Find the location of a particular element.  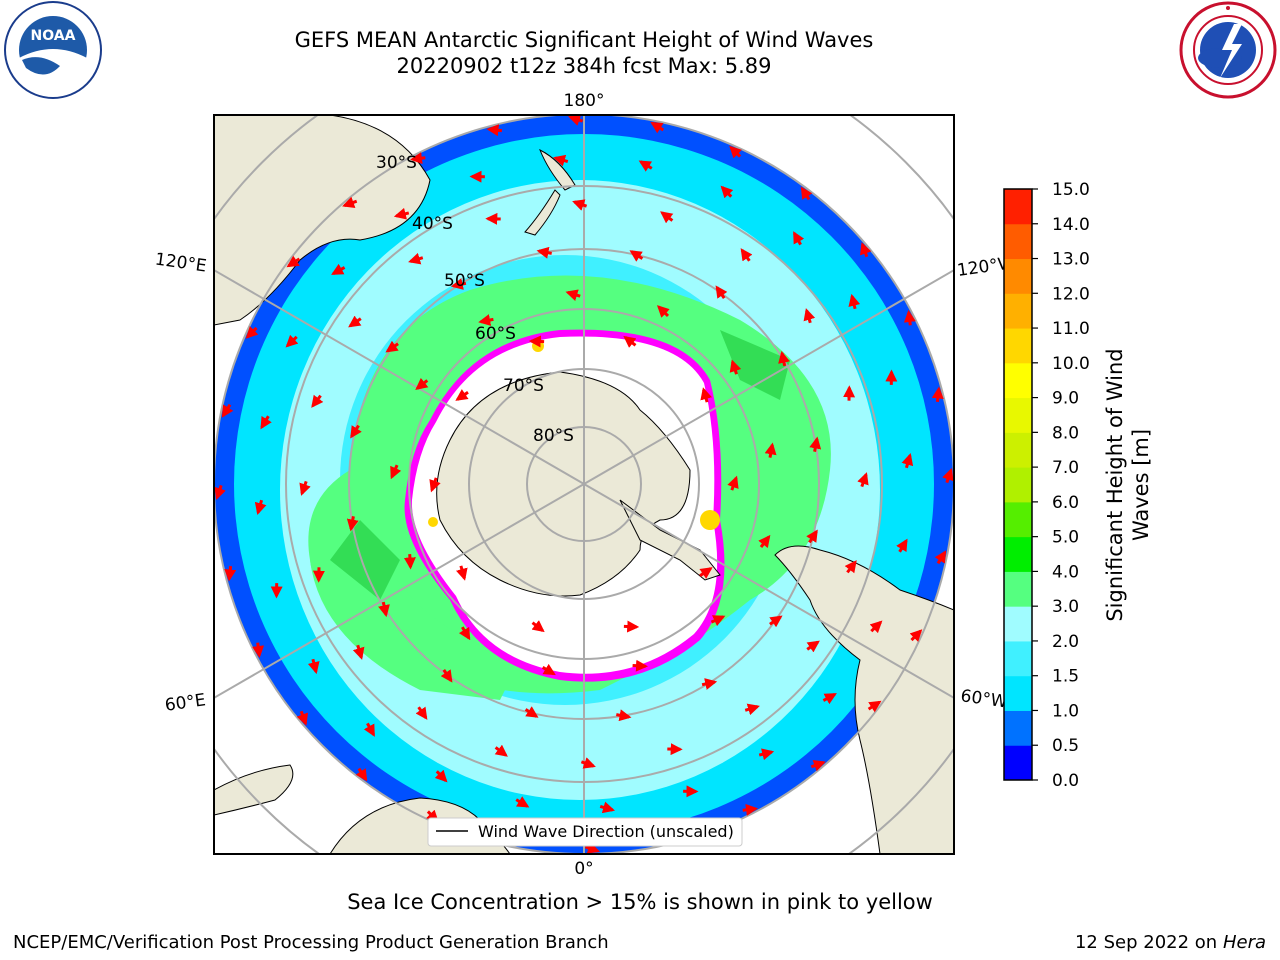

colorbar-tick-label: 3.0 is located at coordinates (1065, 607).